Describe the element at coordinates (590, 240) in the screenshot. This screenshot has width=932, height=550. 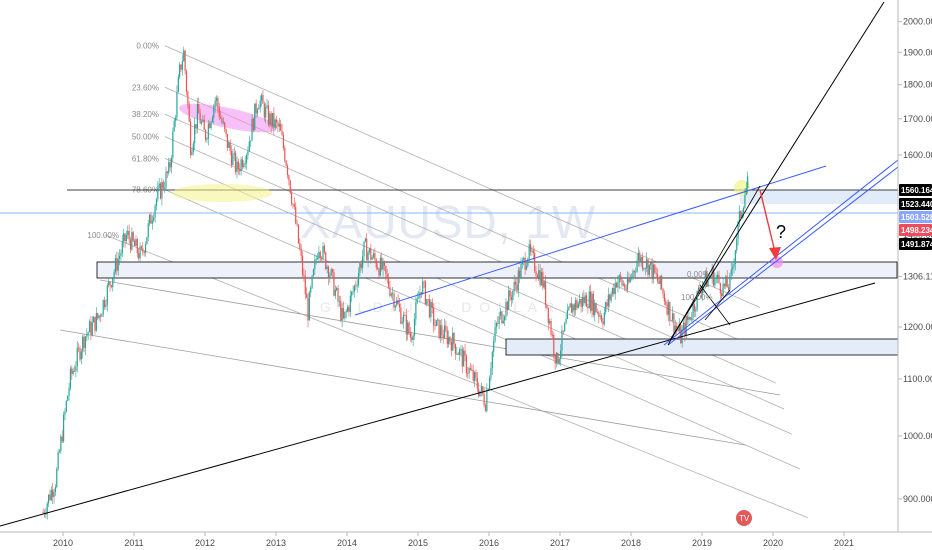
I see `channel-upper-line` at that location.